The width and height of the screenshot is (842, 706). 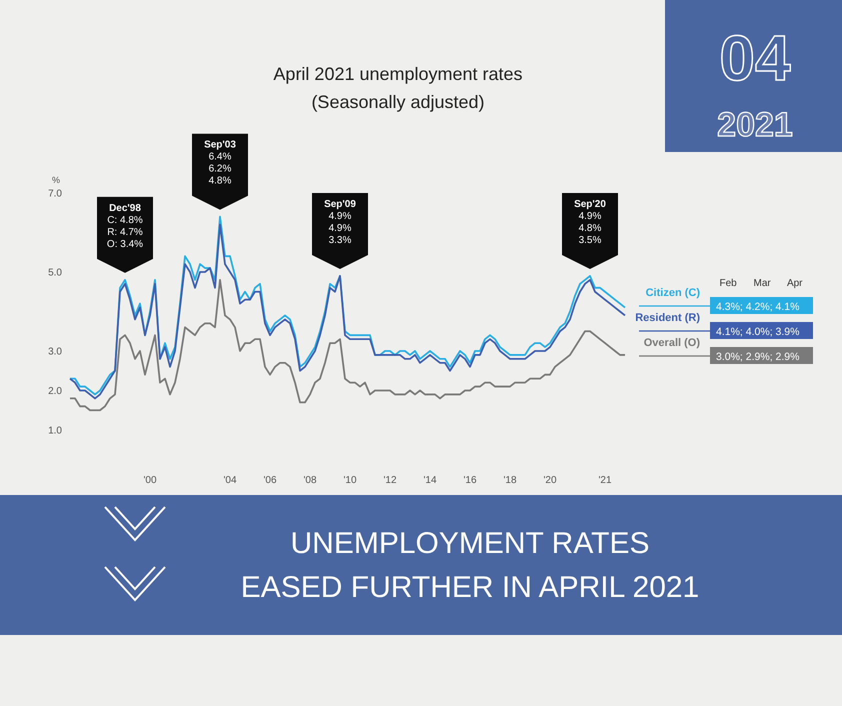 I want to click on x-tick-label: '21, so click(x=605, y=480).